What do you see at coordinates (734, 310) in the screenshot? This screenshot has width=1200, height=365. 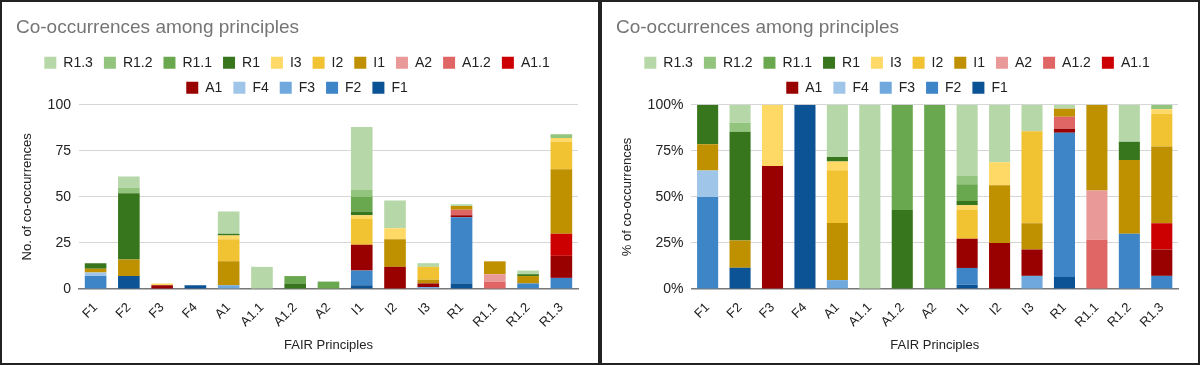 I see `x-tick-label: F2` at bounding box center [734, 310].